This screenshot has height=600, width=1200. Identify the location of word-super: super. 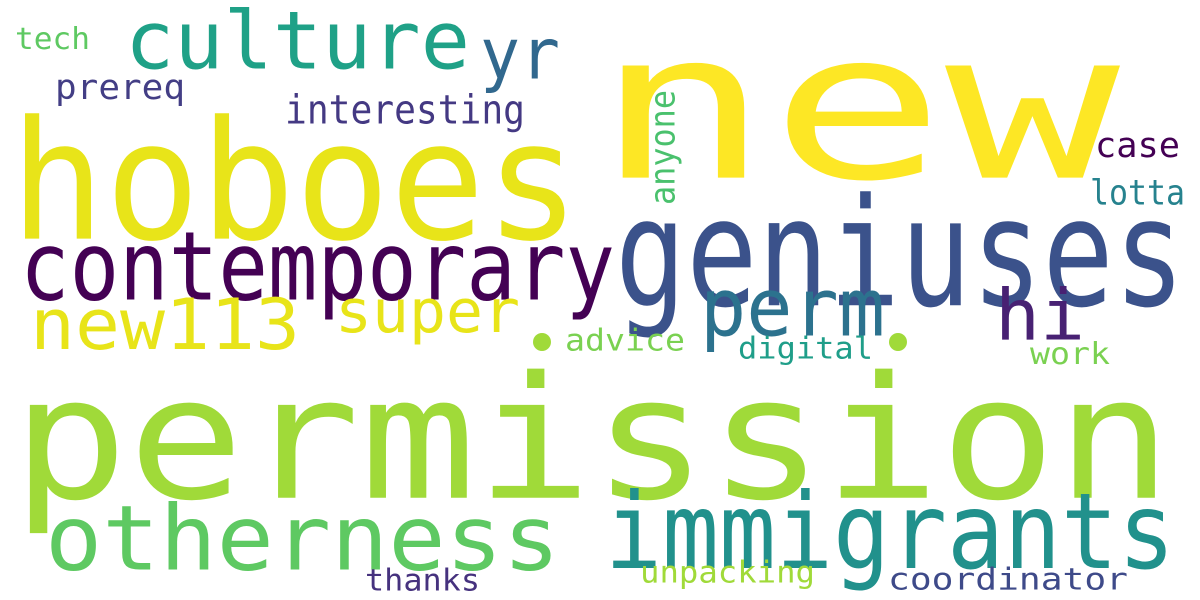
(427, 312).